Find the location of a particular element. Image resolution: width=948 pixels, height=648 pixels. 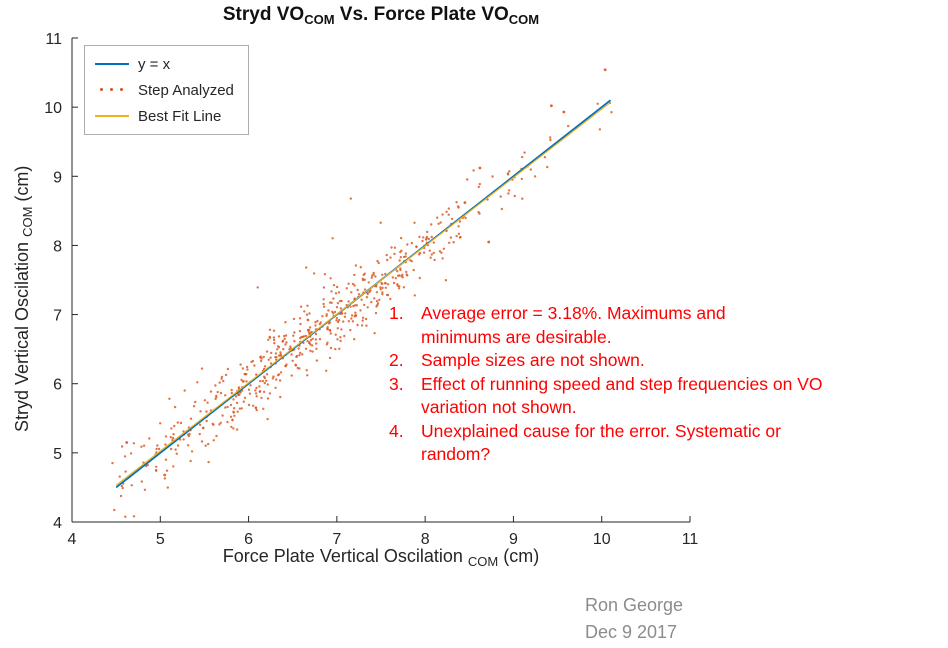

y-axis-label: Stryd Vertical Oscilation COM (cm) is located at coordinates (23, 299).